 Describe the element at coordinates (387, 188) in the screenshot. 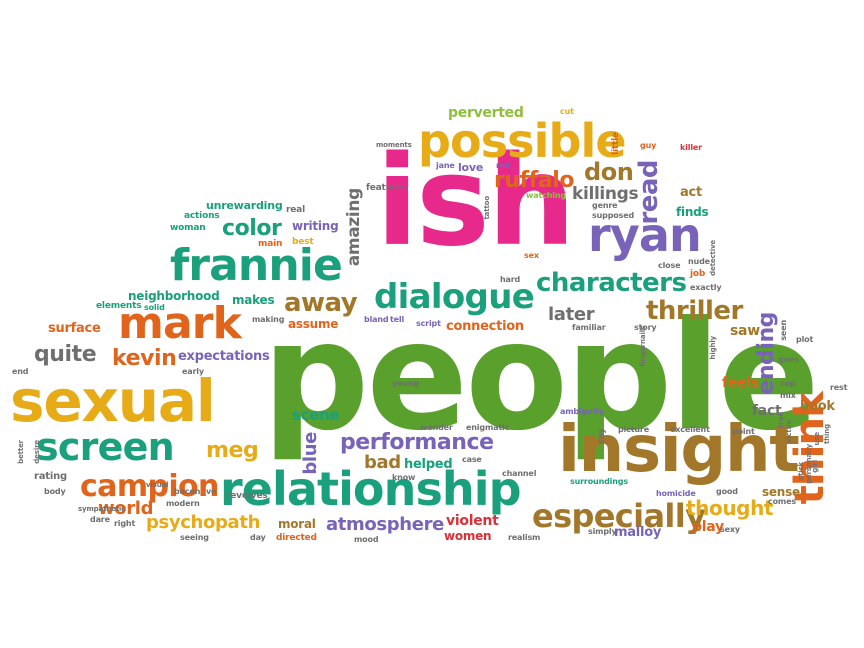

I see `word-features: features` at that location.